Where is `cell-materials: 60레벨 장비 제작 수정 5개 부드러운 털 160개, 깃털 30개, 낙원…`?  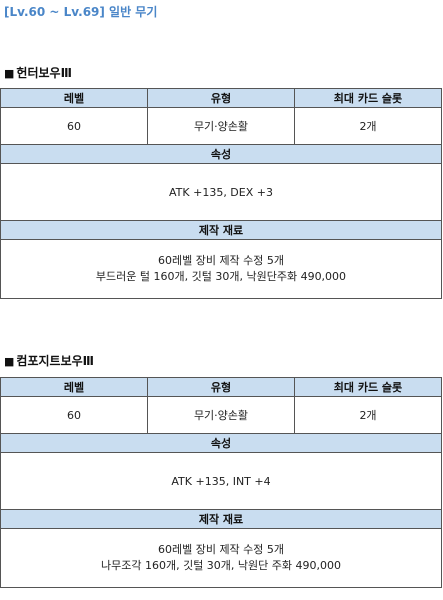 cell-materials: 60레벨 장비 제작 수정 5개 부드러운 털 160개, 깃털 30개, 낙원… is located at coordinates (221, 269).